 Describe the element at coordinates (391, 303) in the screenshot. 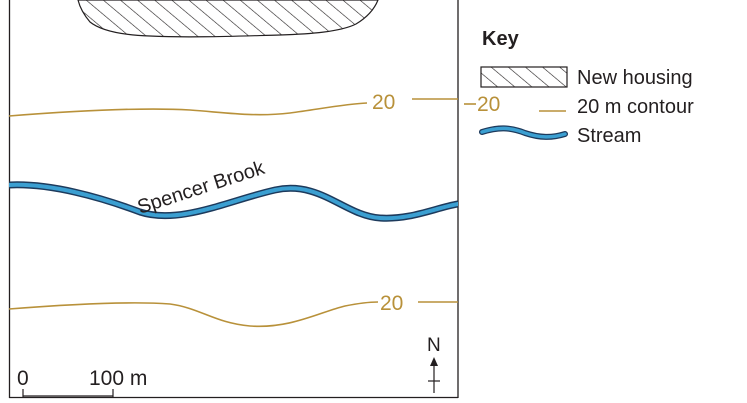

I see `contour-label-bottom: 20` at that location.